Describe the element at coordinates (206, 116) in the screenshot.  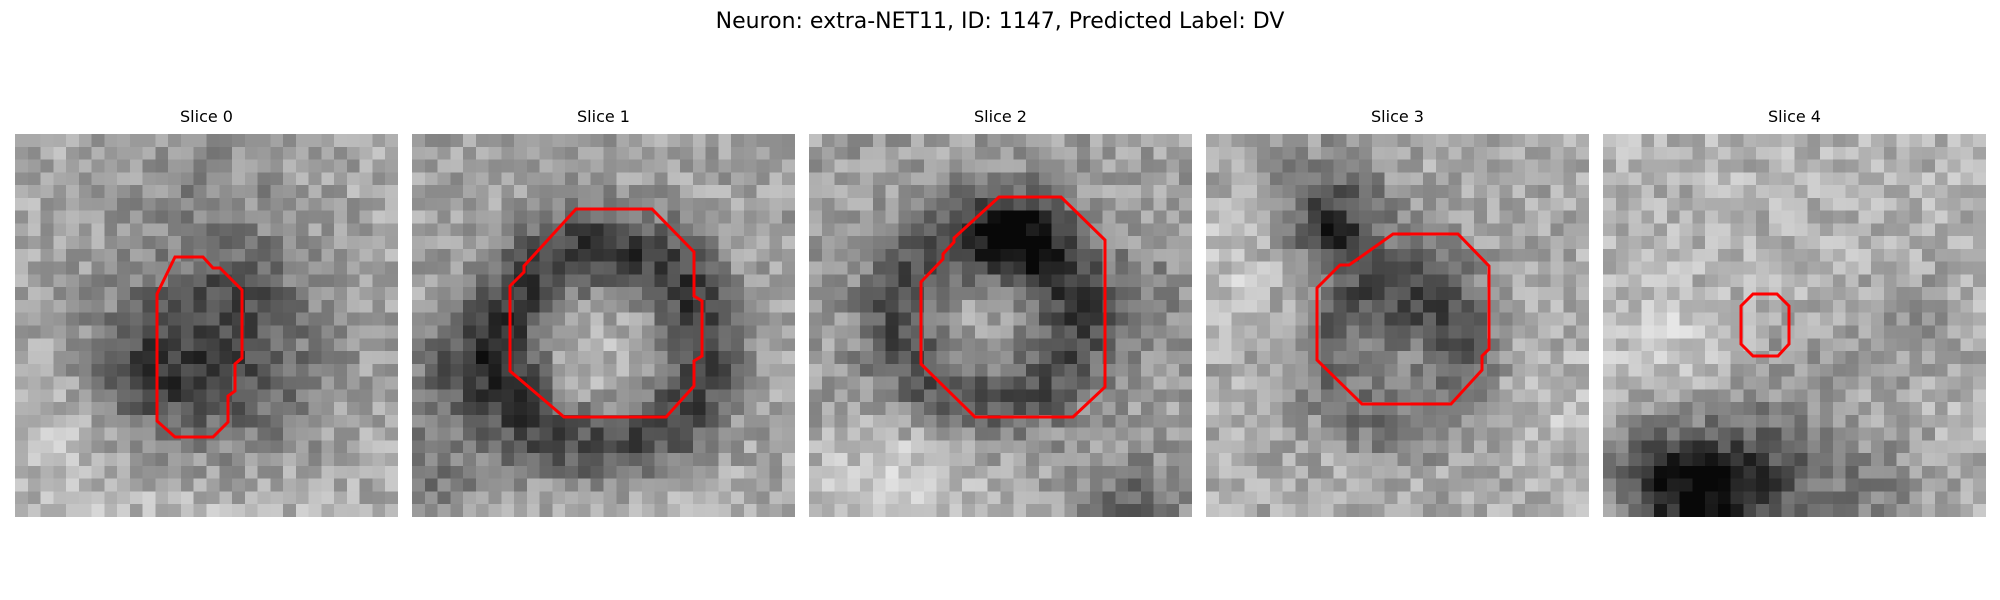
I see `slice-title-0: Slice 0` at that location.